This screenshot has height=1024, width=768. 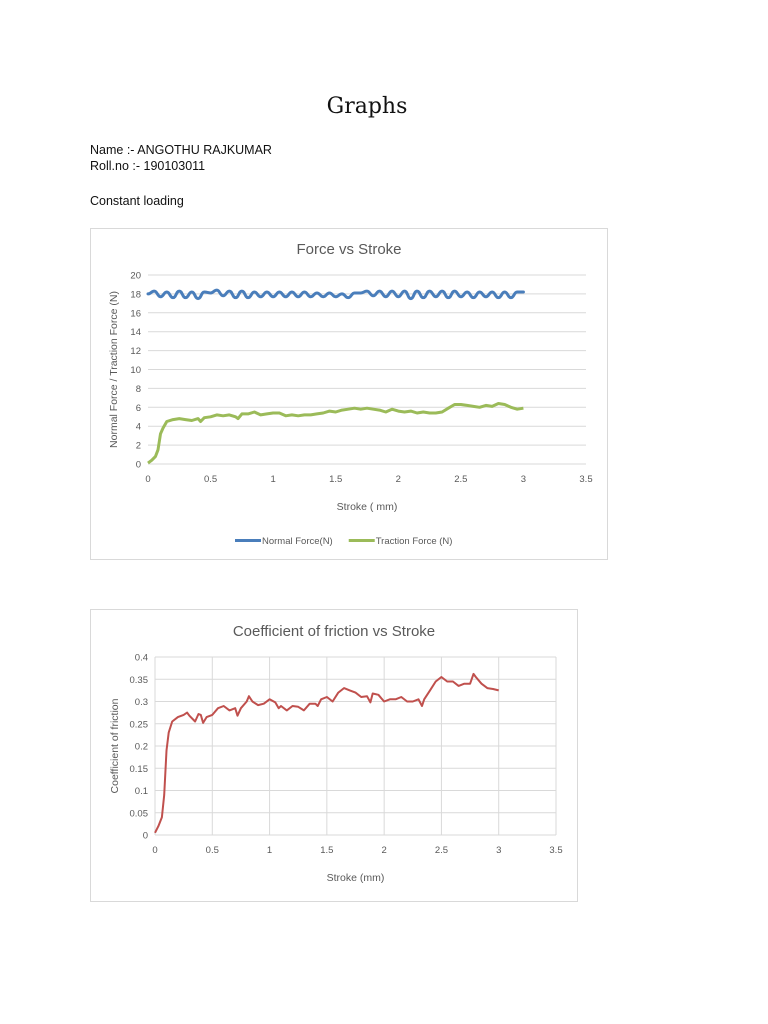 I want to click on y-axis-label: Coefficient of friction, so click(x=115, y=745).